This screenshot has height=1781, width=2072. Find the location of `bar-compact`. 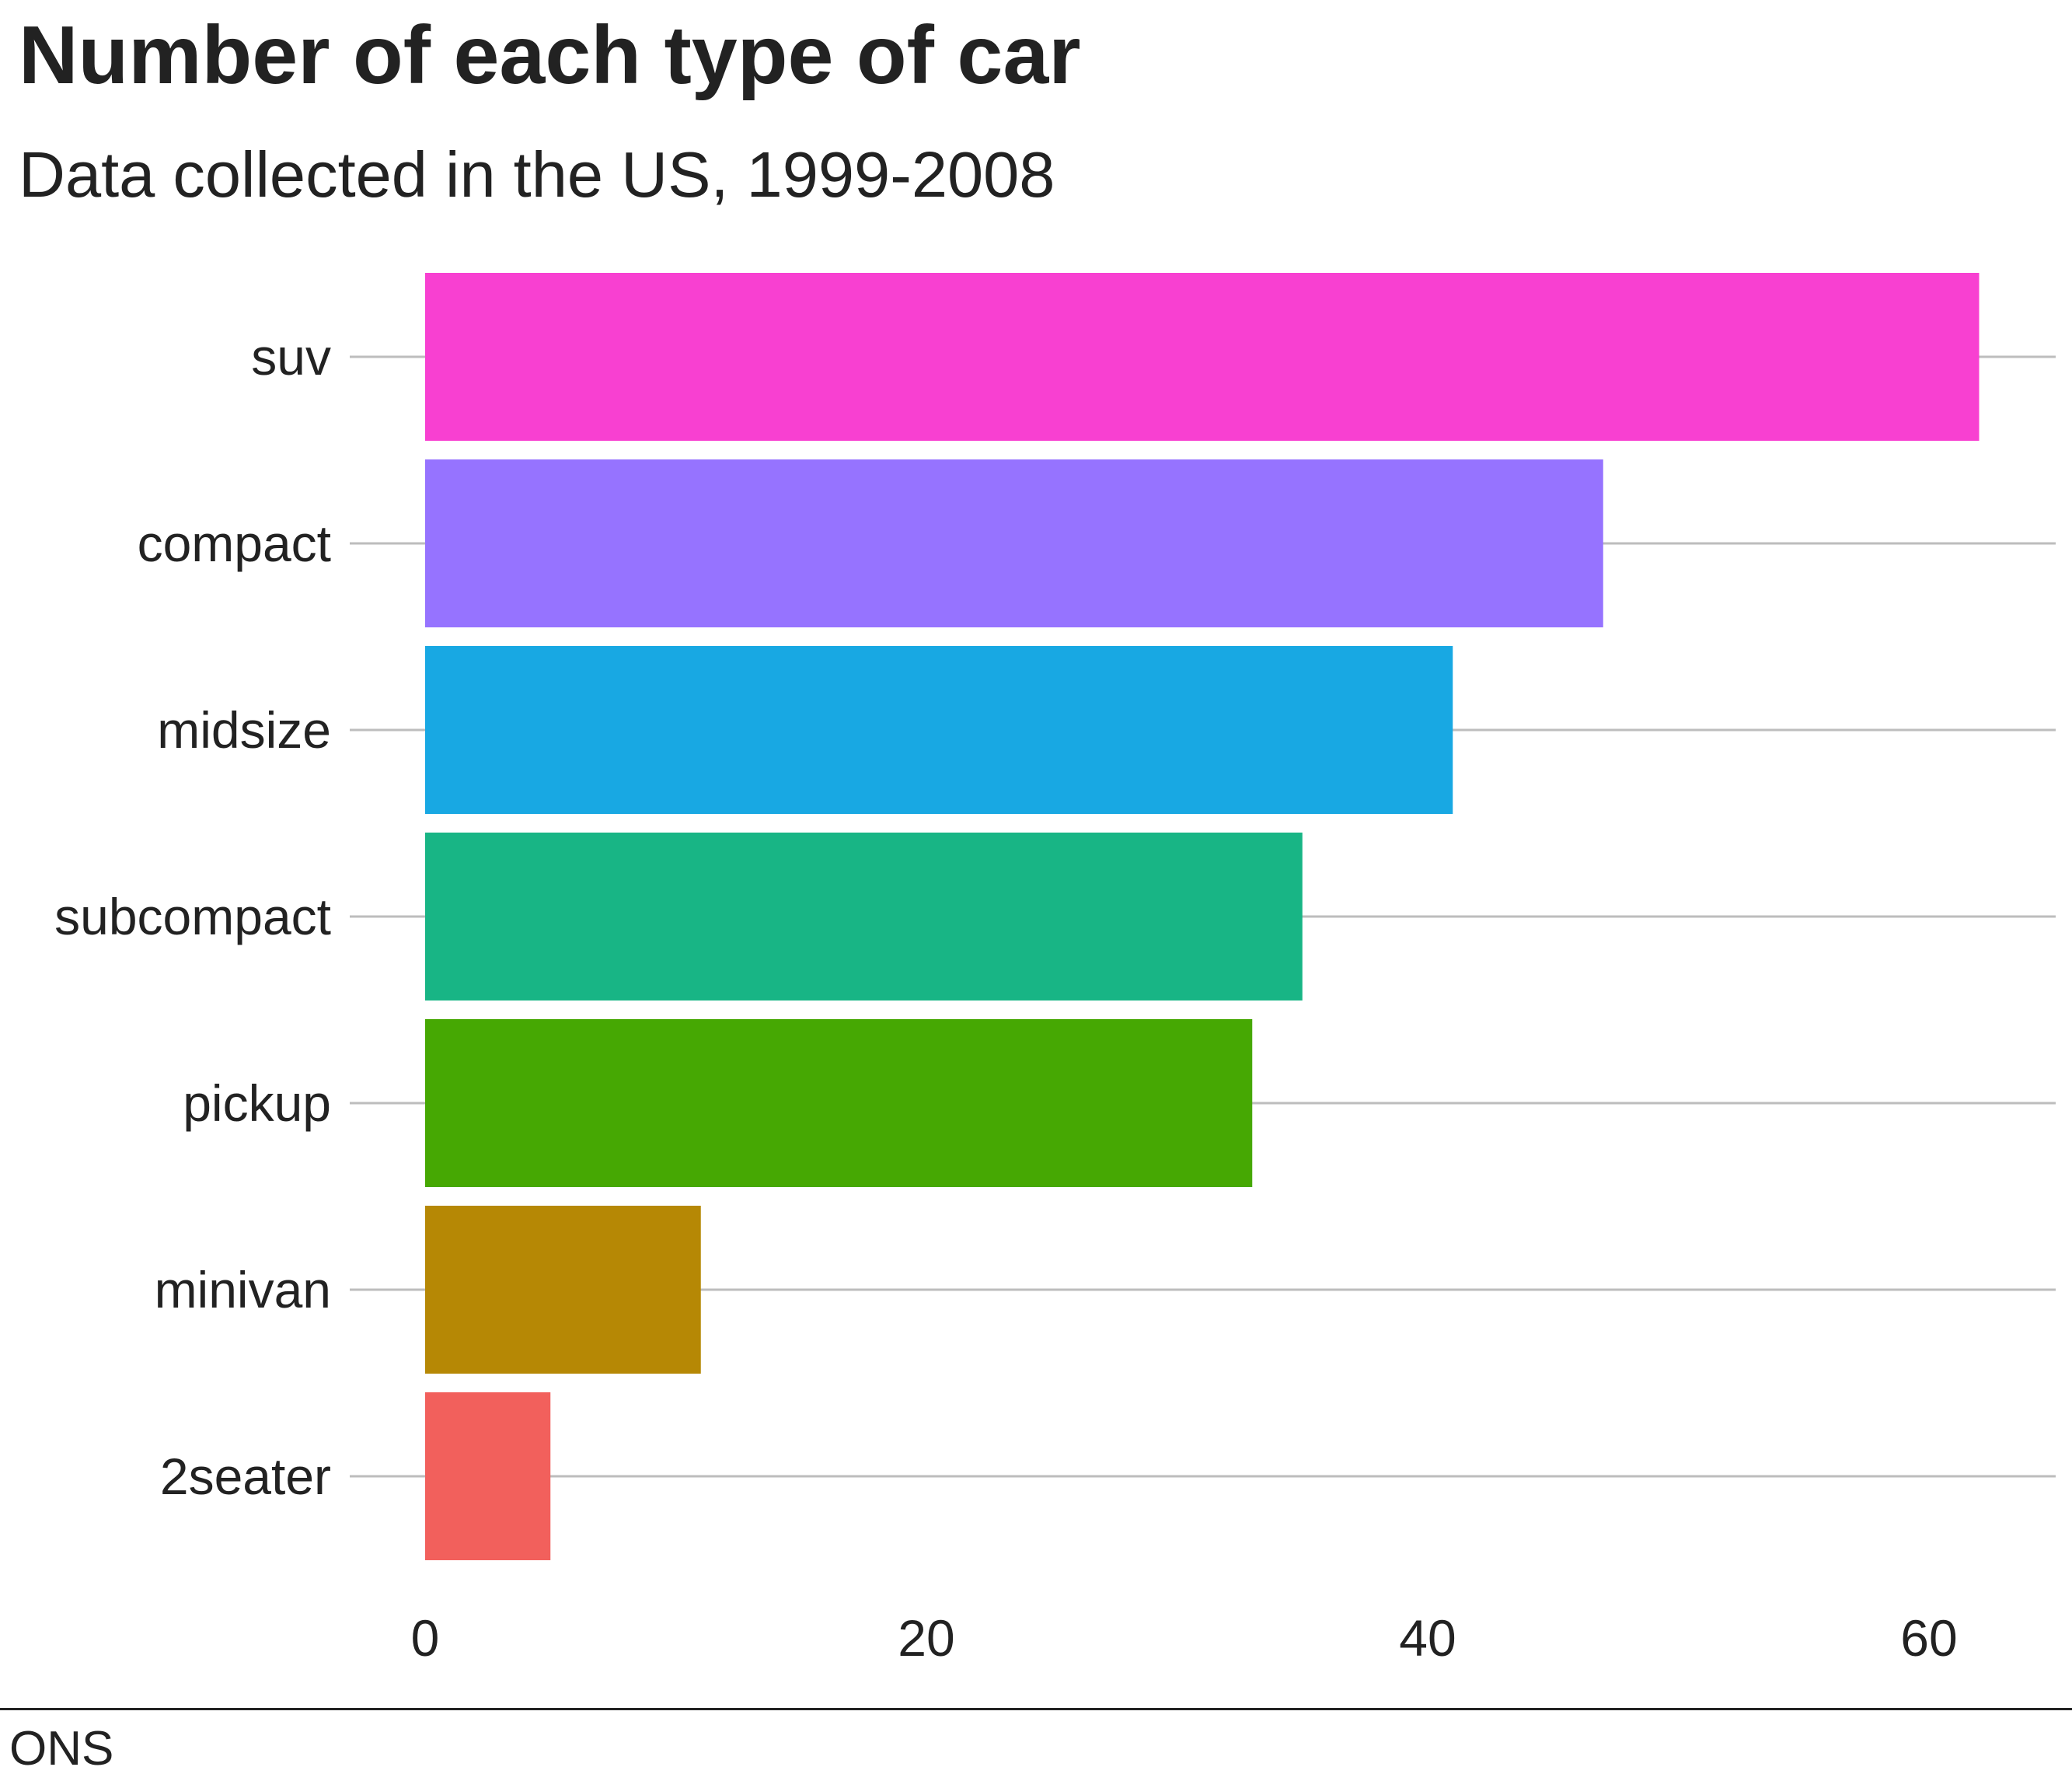

bar-compact is located at coordinates (1014, 543).